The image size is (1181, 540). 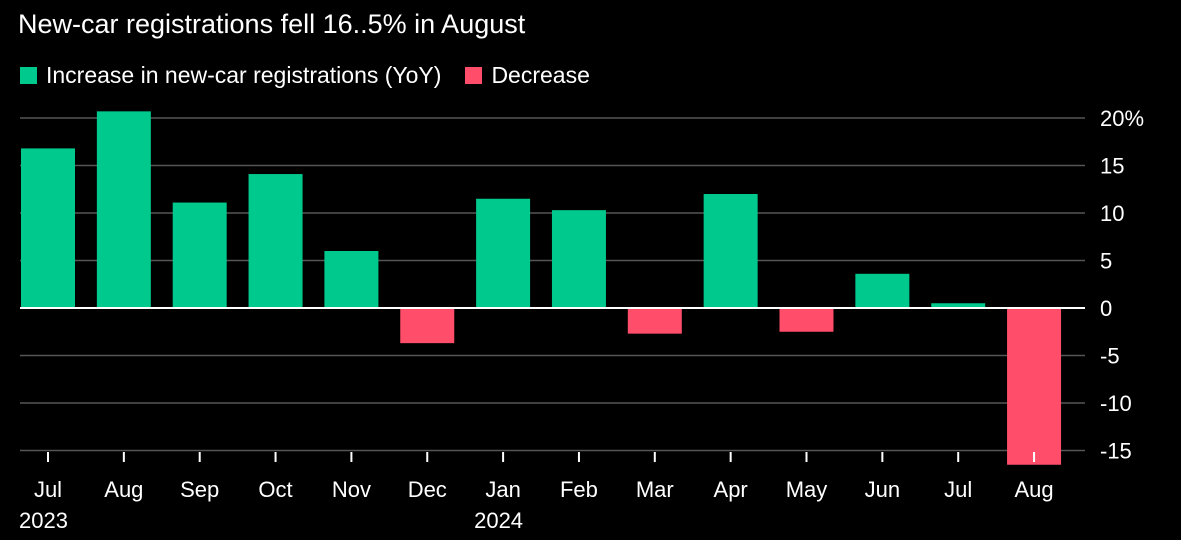 I want to click on x-tick-label: Feb, so click(x=579, y=489).